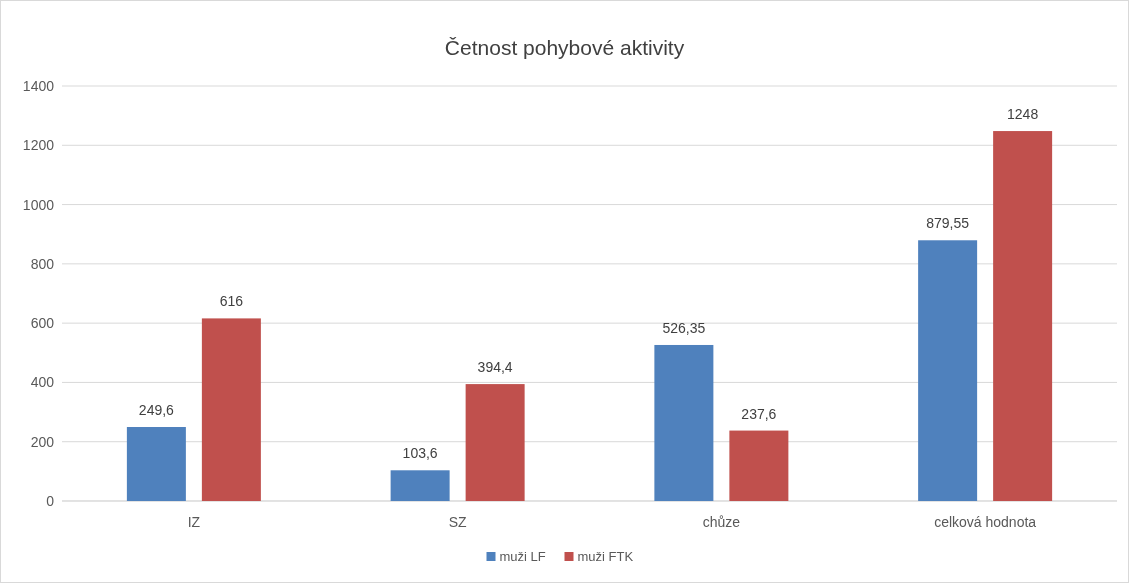 The width and height of the screenshot is (1129, 583). Describe the element at coordinates (522, 556) in the screenshot. I see `legend-label: muži LF` at that location.